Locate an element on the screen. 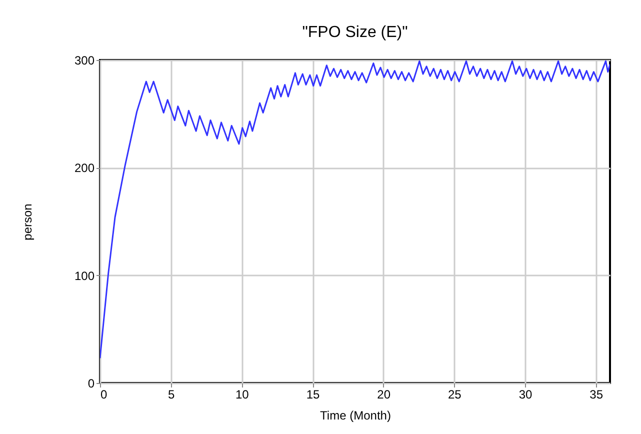 This screenshot has width=641, height=434. y-tick-label: 100 is located at coordinates (84, 275).